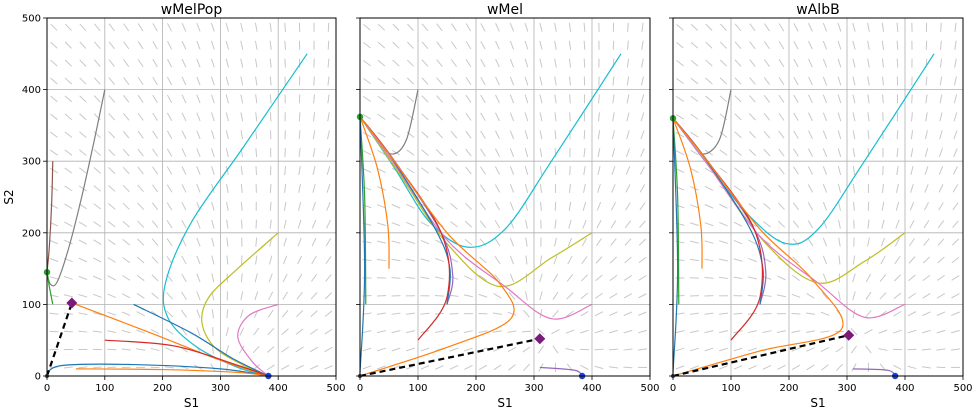  Describe the element at coordinates (676, 211) in the screenshot. I see `trajectory-green` at that location.